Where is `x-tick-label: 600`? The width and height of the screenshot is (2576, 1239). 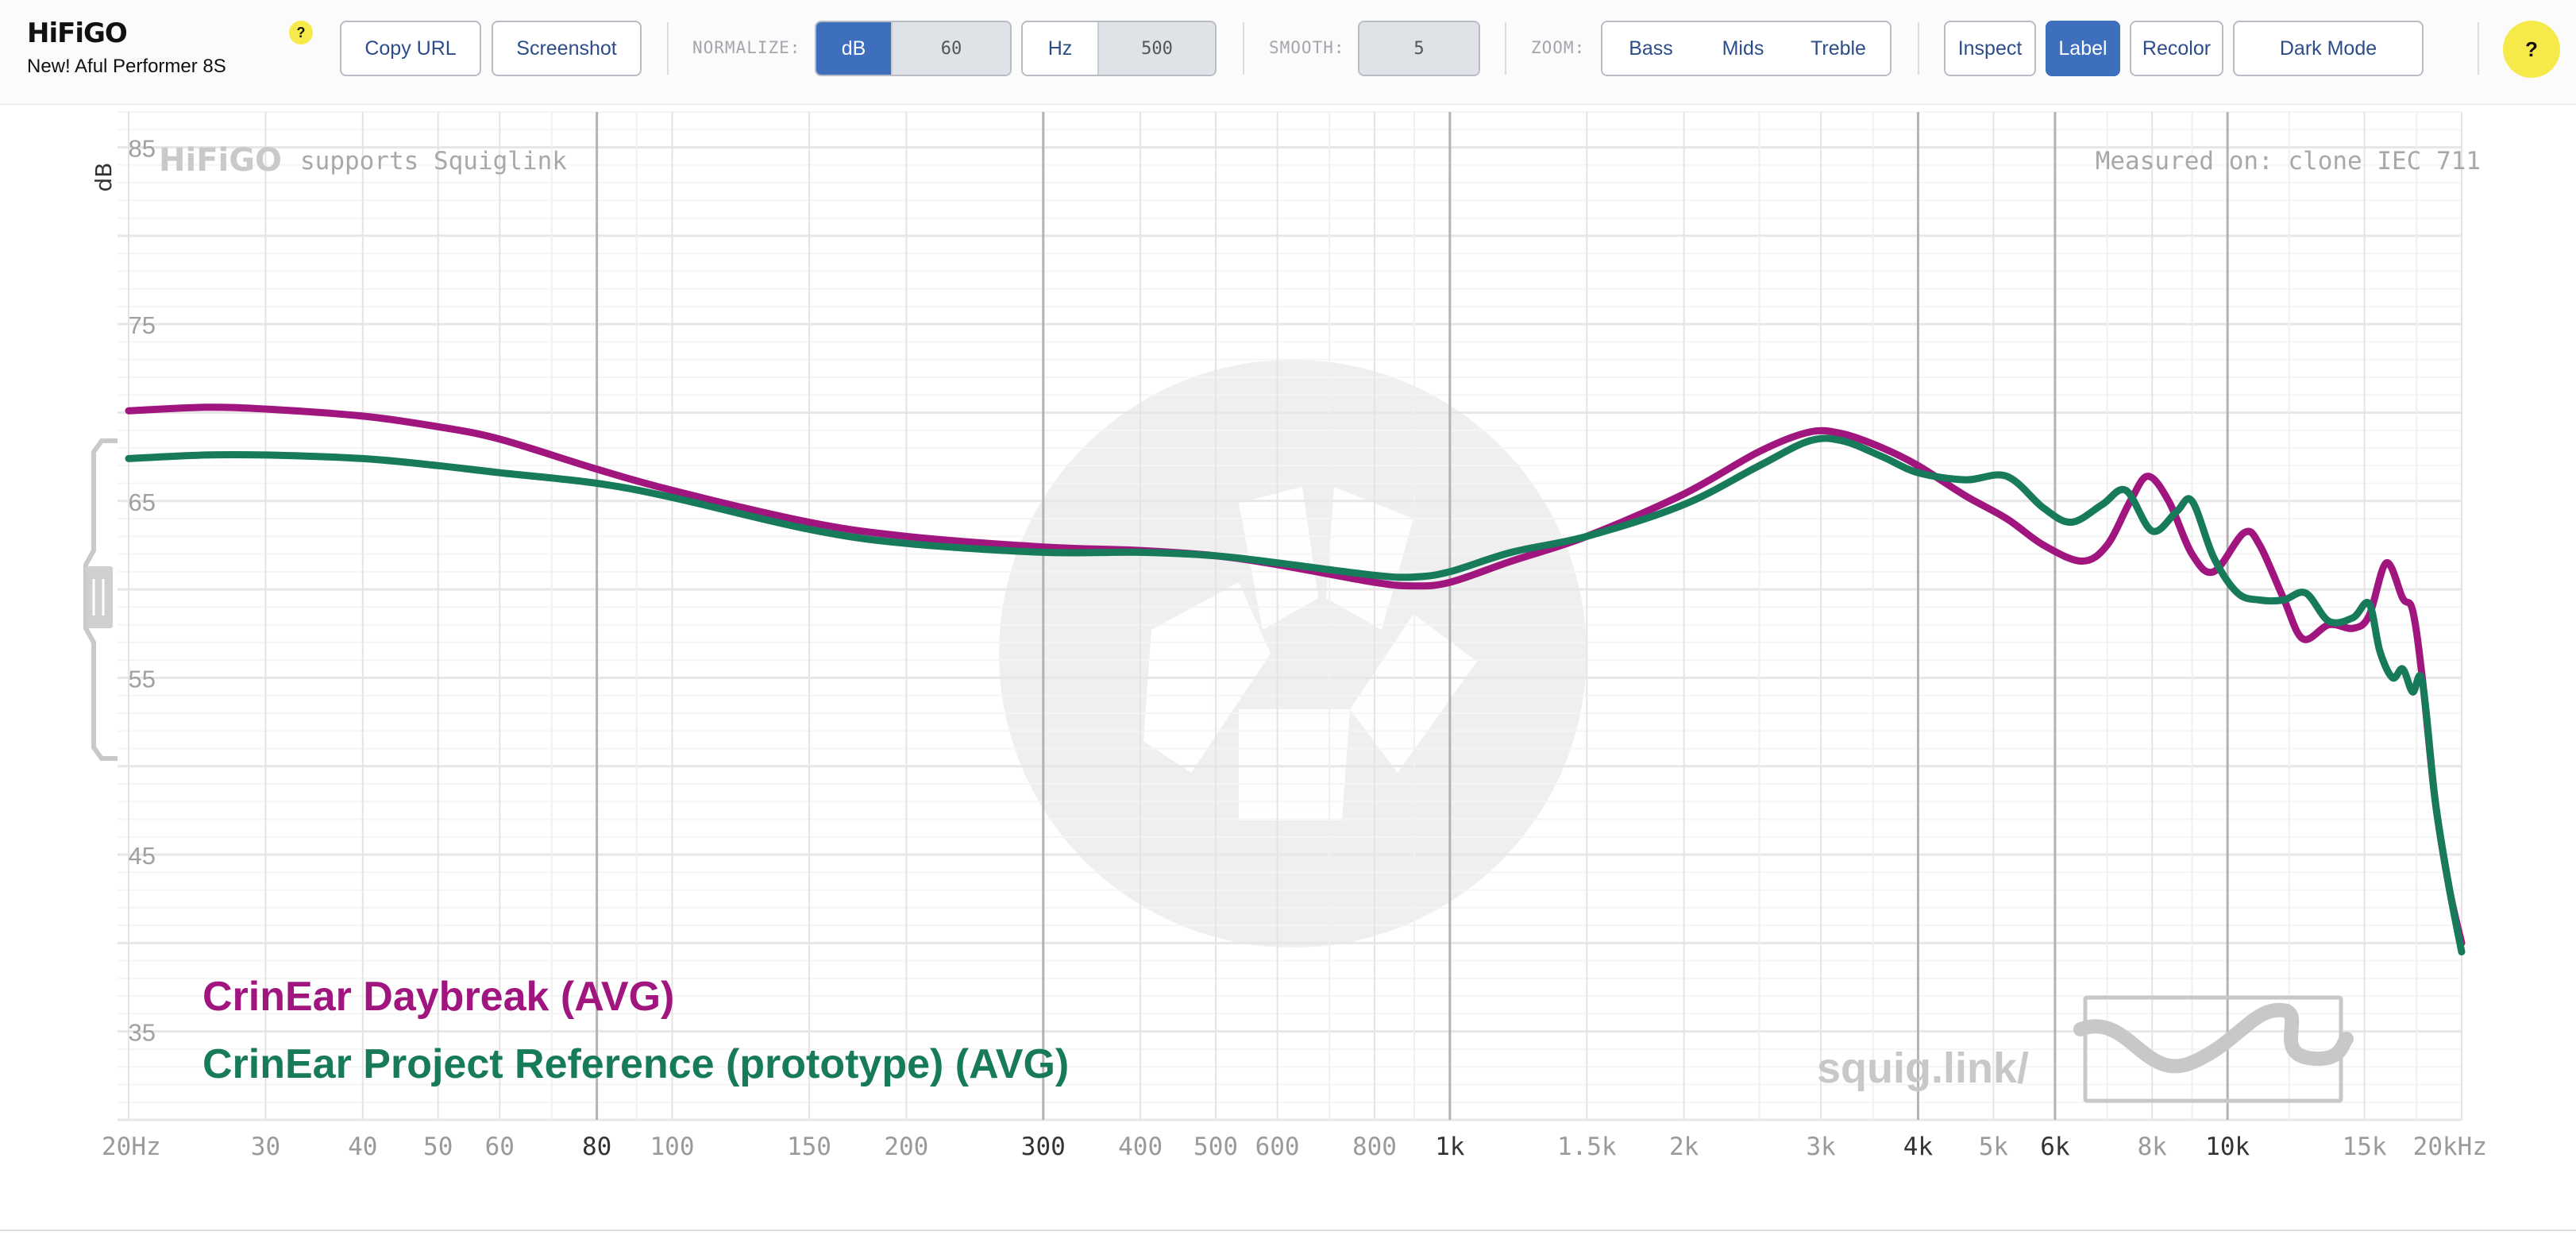
x-tick-label: 600 is located at coordinates (1277, 1147).